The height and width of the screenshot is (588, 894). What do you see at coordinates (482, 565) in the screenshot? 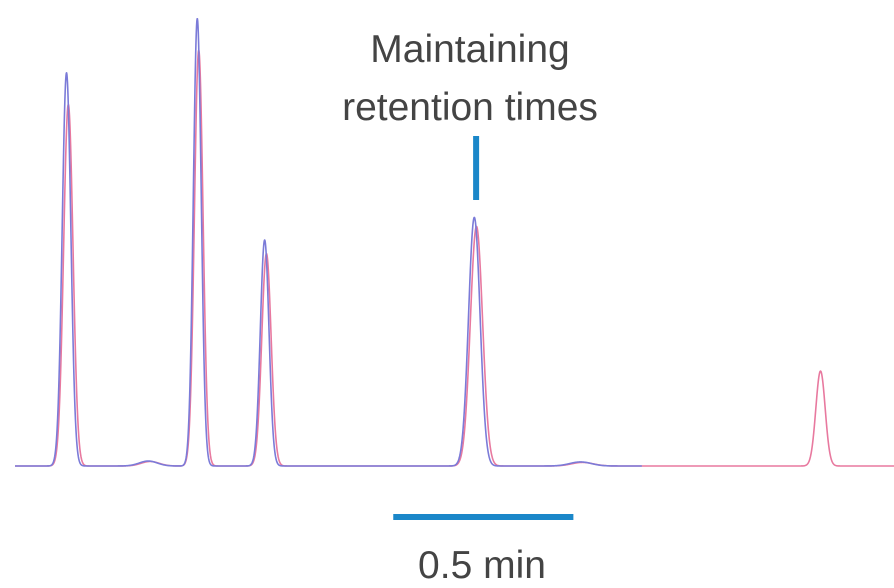
I see `scale-bar-label: 0.5 min` at bounding box center [482, 565].